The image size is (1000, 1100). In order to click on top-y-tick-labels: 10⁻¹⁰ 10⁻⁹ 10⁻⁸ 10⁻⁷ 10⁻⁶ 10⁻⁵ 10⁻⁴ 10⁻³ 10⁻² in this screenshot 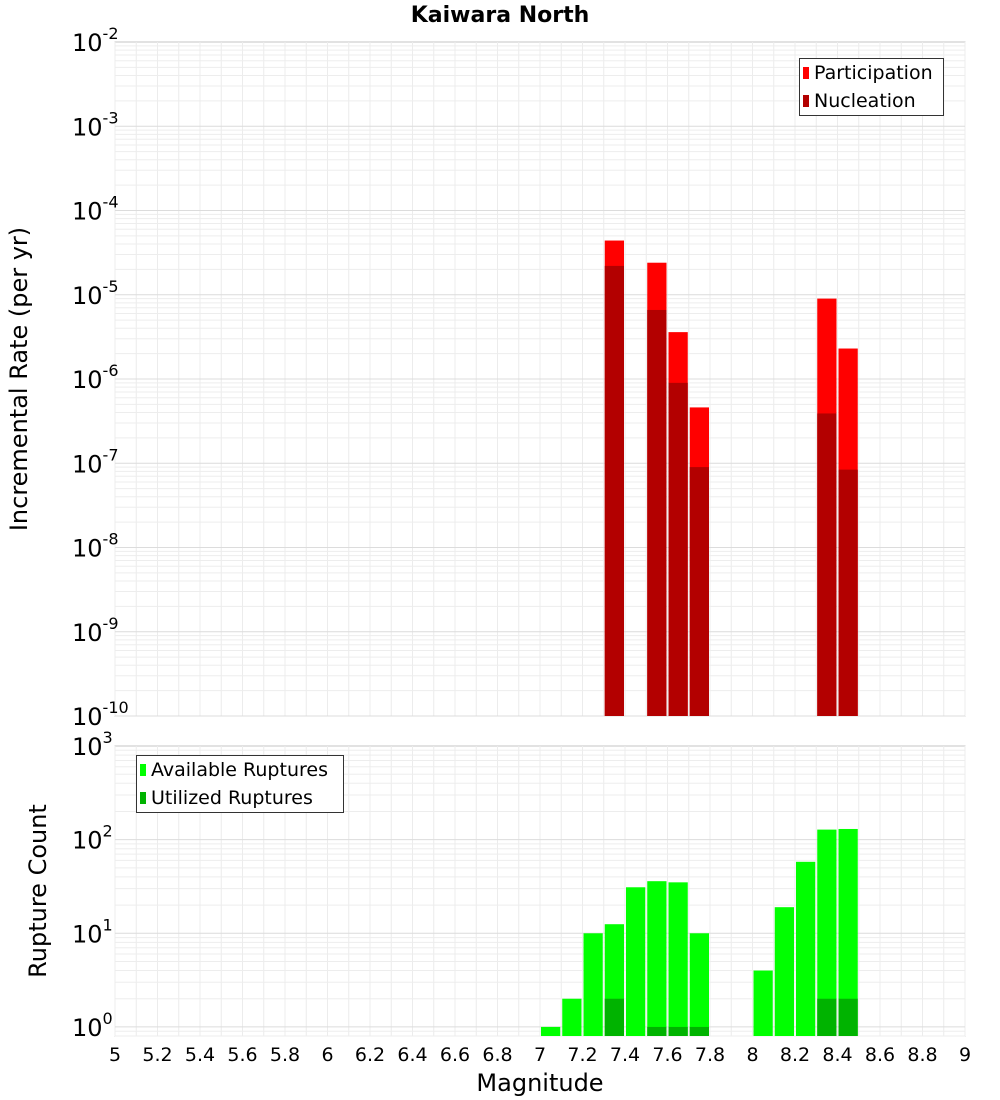, I will do `click(100, 377)`.